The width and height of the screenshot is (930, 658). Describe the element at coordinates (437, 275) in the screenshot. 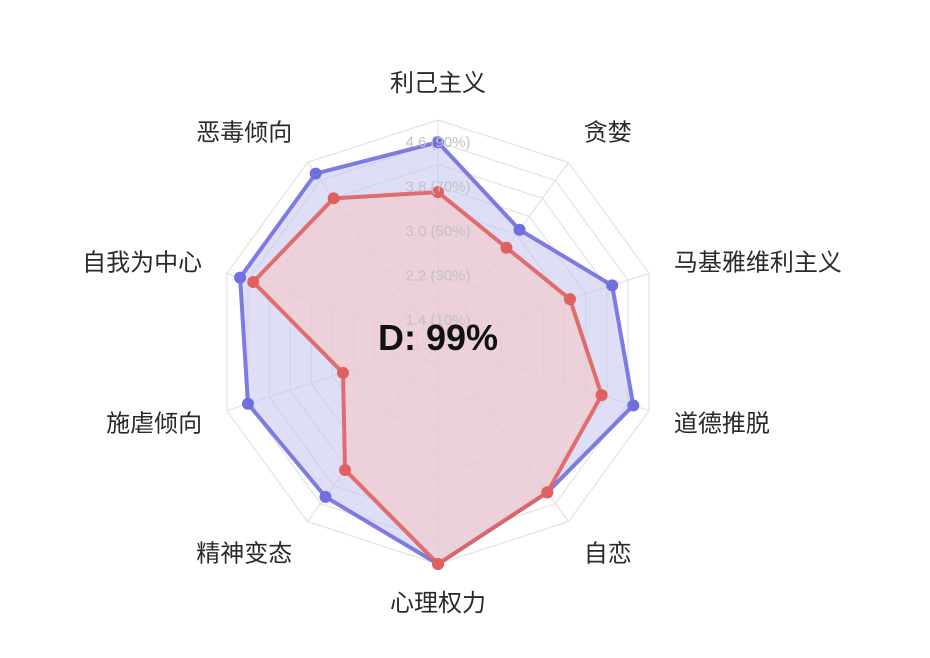

I see `tick-label: 2.2 (30%)` at that location.